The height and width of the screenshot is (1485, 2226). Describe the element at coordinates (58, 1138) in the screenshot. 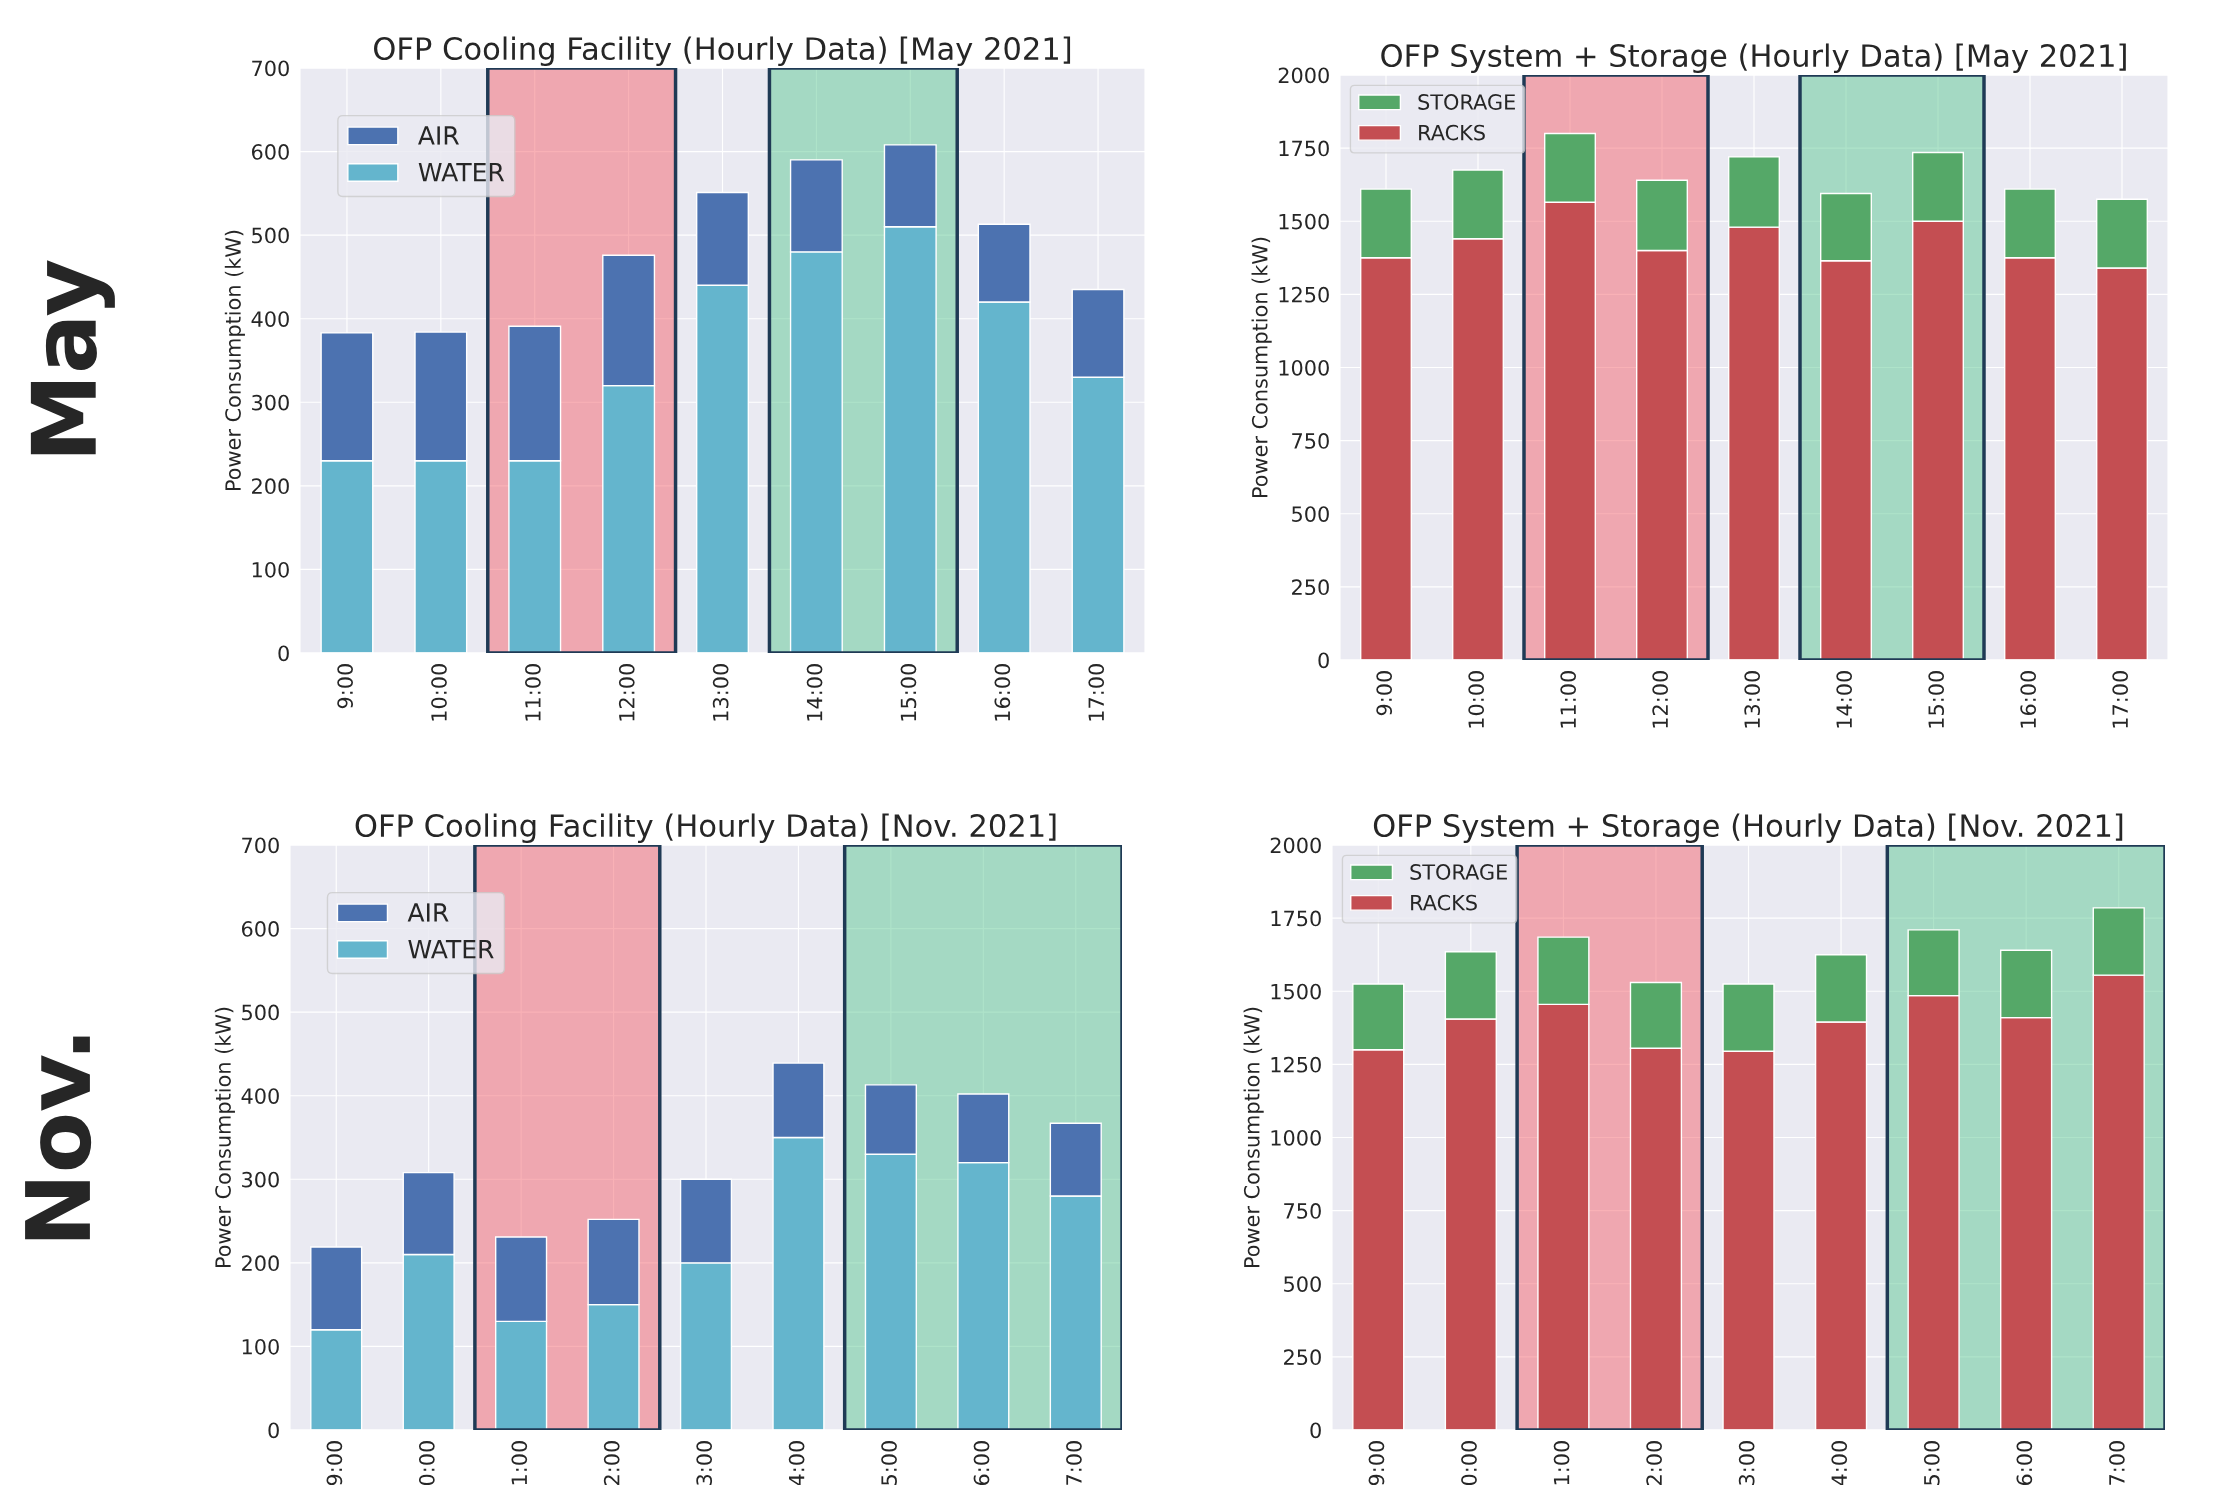

I see `text: Nov.` at that location.